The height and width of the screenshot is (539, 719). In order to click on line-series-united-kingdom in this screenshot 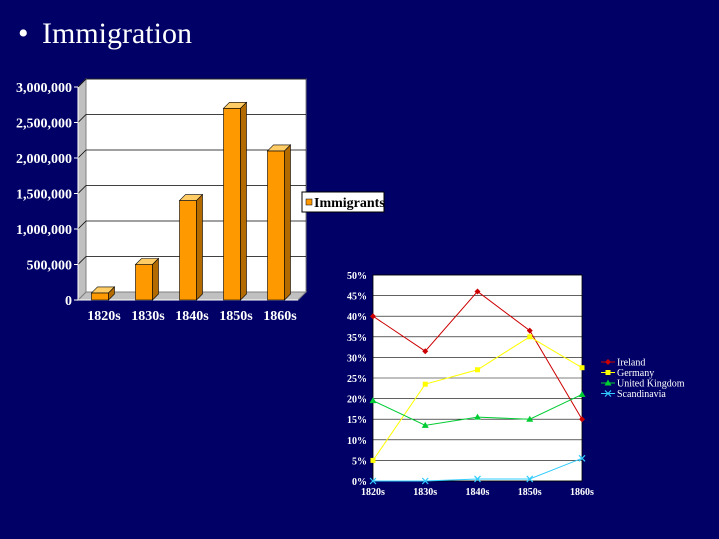, I will do `click(477, 409)`.